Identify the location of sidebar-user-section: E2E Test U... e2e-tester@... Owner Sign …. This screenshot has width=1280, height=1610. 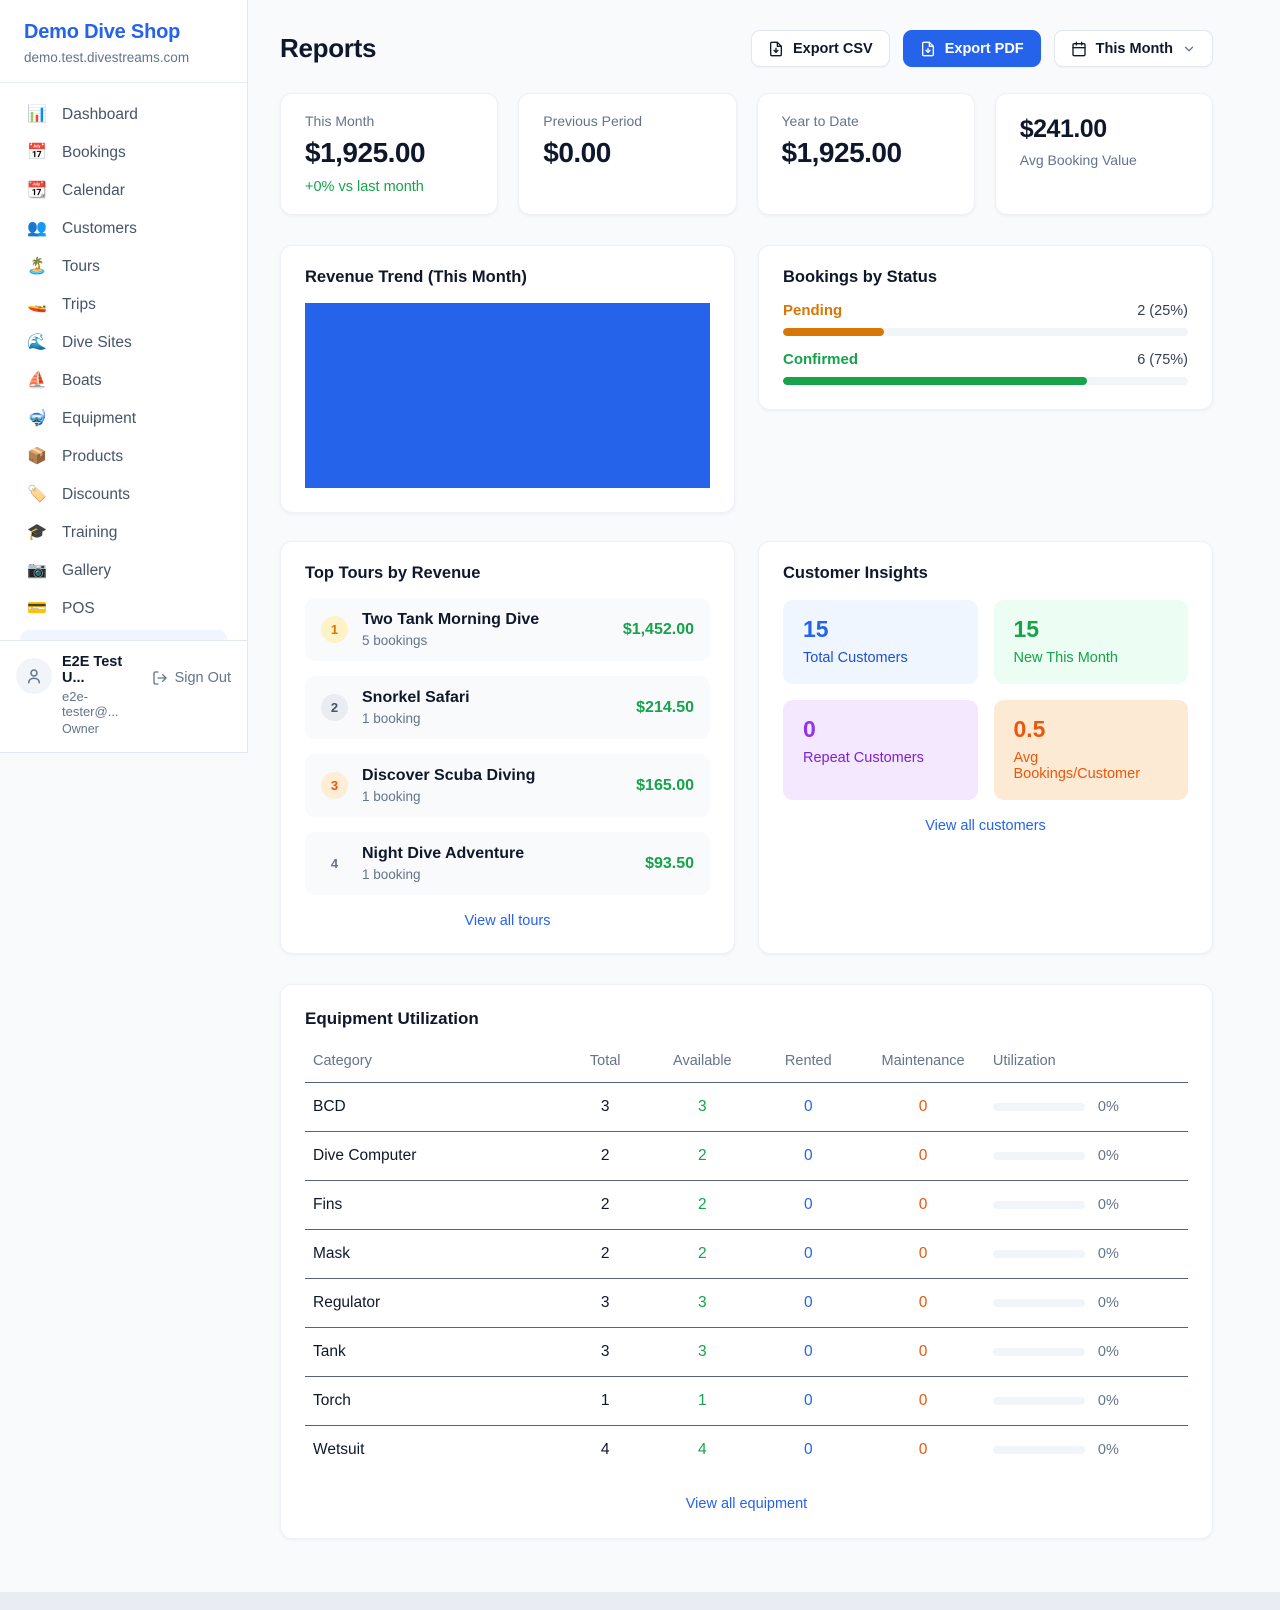
(123, 696).